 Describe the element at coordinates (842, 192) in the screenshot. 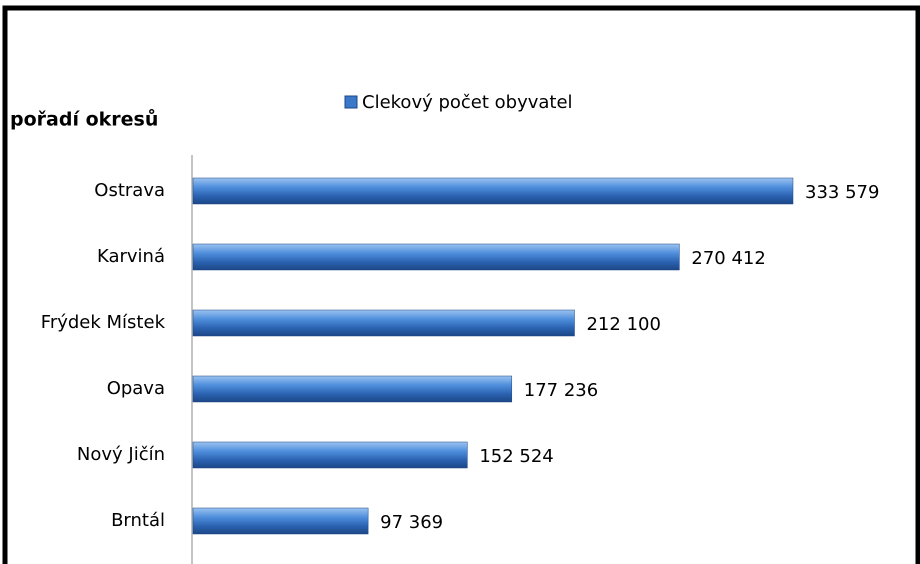

I see `data-label: 333 579` at that location.